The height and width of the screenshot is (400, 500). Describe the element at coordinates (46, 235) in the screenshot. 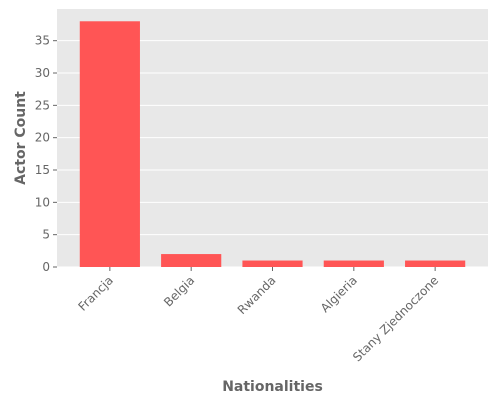

I see `y-tick-label: 5` at that location.